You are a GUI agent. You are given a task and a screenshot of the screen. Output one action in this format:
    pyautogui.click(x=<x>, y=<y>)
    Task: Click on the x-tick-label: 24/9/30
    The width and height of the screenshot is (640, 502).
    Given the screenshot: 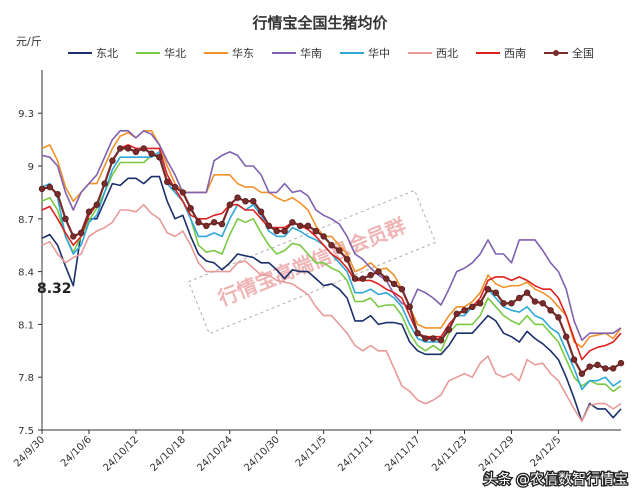 What is the action you would take?
    pyautogui.click(x=29, y=451)
    